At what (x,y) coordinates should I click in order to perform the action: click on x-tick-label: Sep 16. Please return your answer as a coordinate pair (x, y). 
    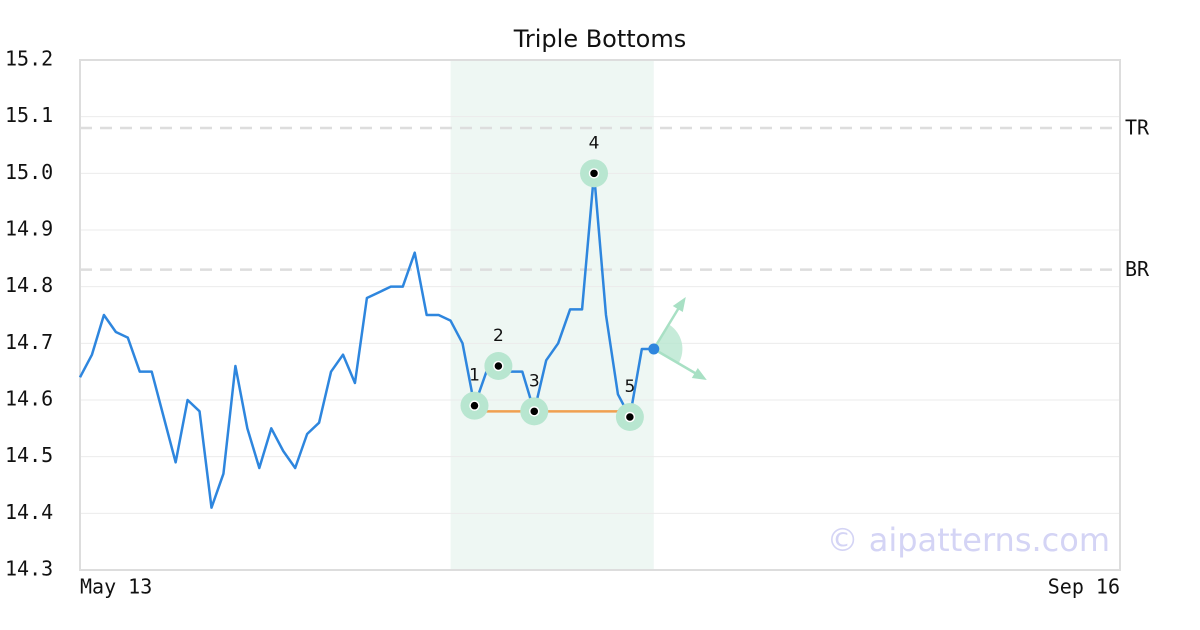
    Looking at the image, I should click on (1084, 587).